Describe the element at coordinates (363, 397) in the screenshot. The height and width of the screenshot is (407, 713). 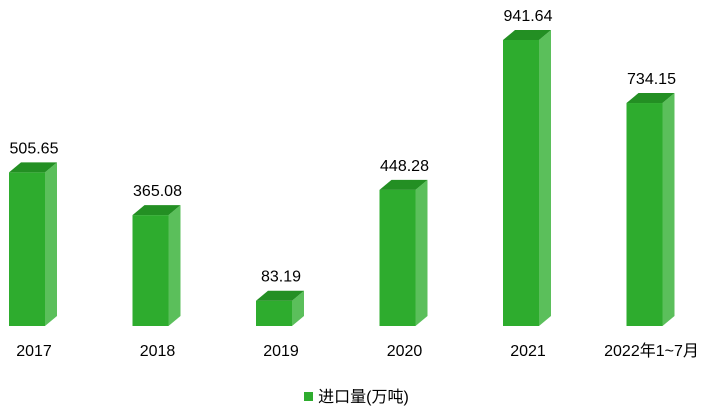
I see `legend-label: 进口量(万吨)` at that location.